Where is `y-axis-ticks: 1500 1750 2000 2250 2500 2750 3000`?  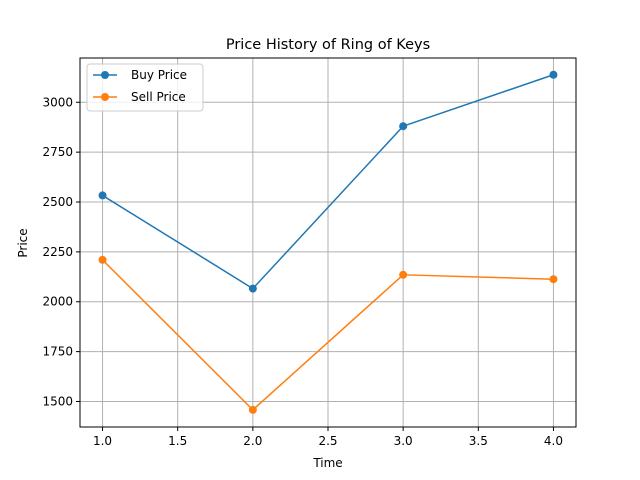
y-axis-ticks: 1500 1750 2000 2250 2500 2750 3000 is located at coordinates (61, 251).